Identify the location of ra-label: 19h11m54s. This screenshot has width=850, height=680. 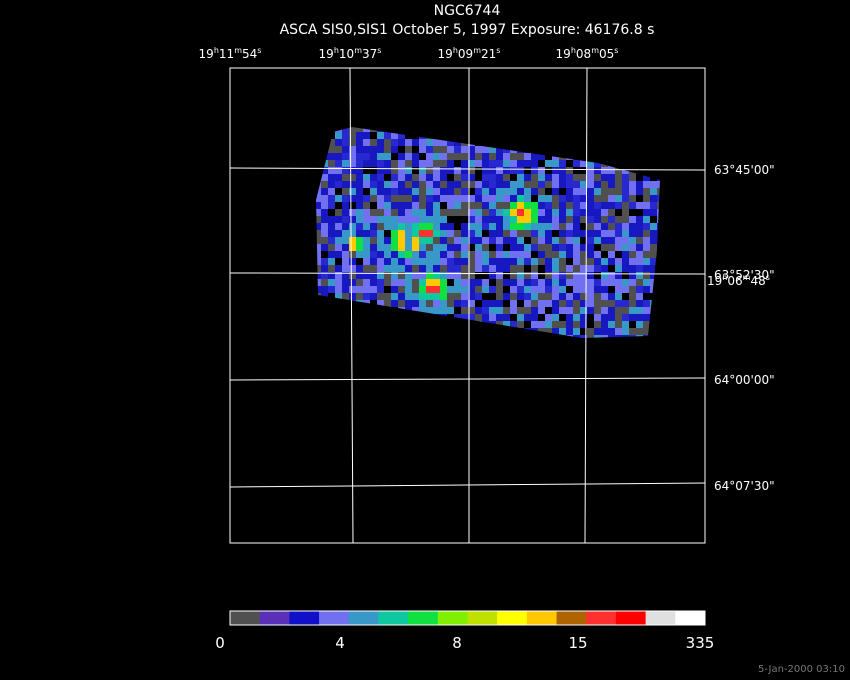
(230, 53).